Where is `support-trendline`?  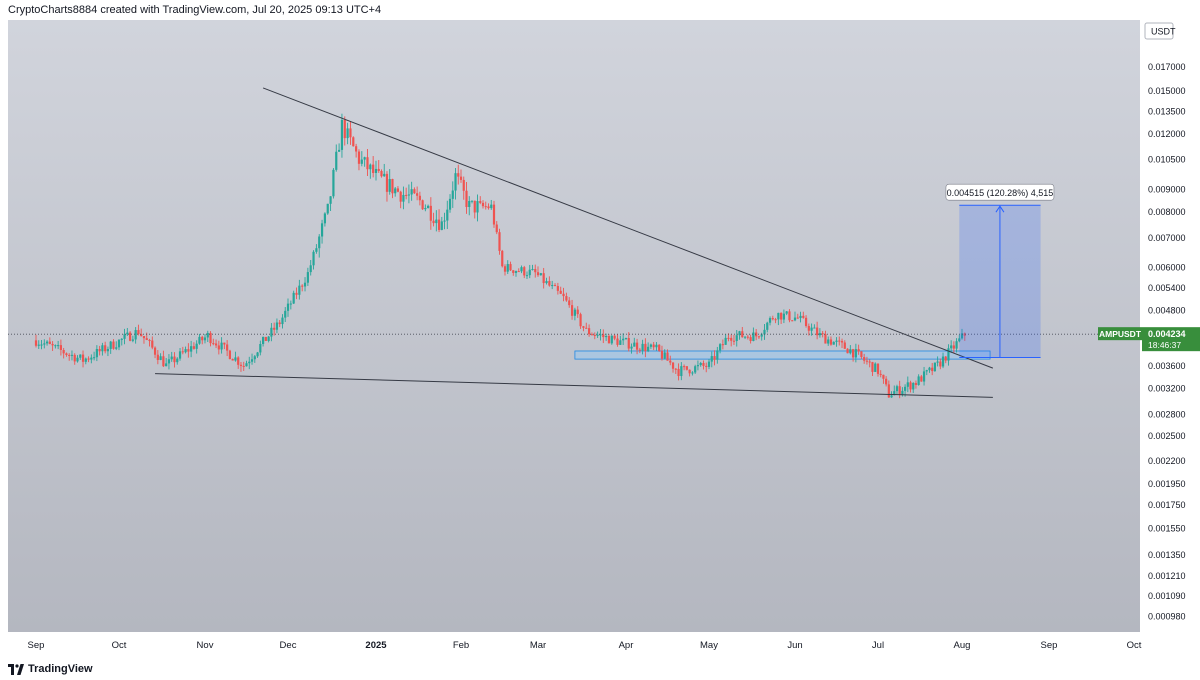 support-trendline is located at coordinates (574, 385).